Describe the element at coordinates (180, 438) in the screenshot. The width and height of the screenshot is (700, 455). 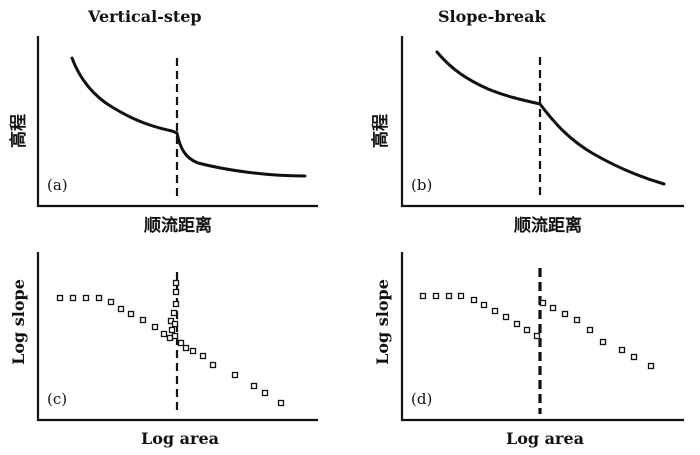
I see `xlabel-log-area-c: Log area` at that location.